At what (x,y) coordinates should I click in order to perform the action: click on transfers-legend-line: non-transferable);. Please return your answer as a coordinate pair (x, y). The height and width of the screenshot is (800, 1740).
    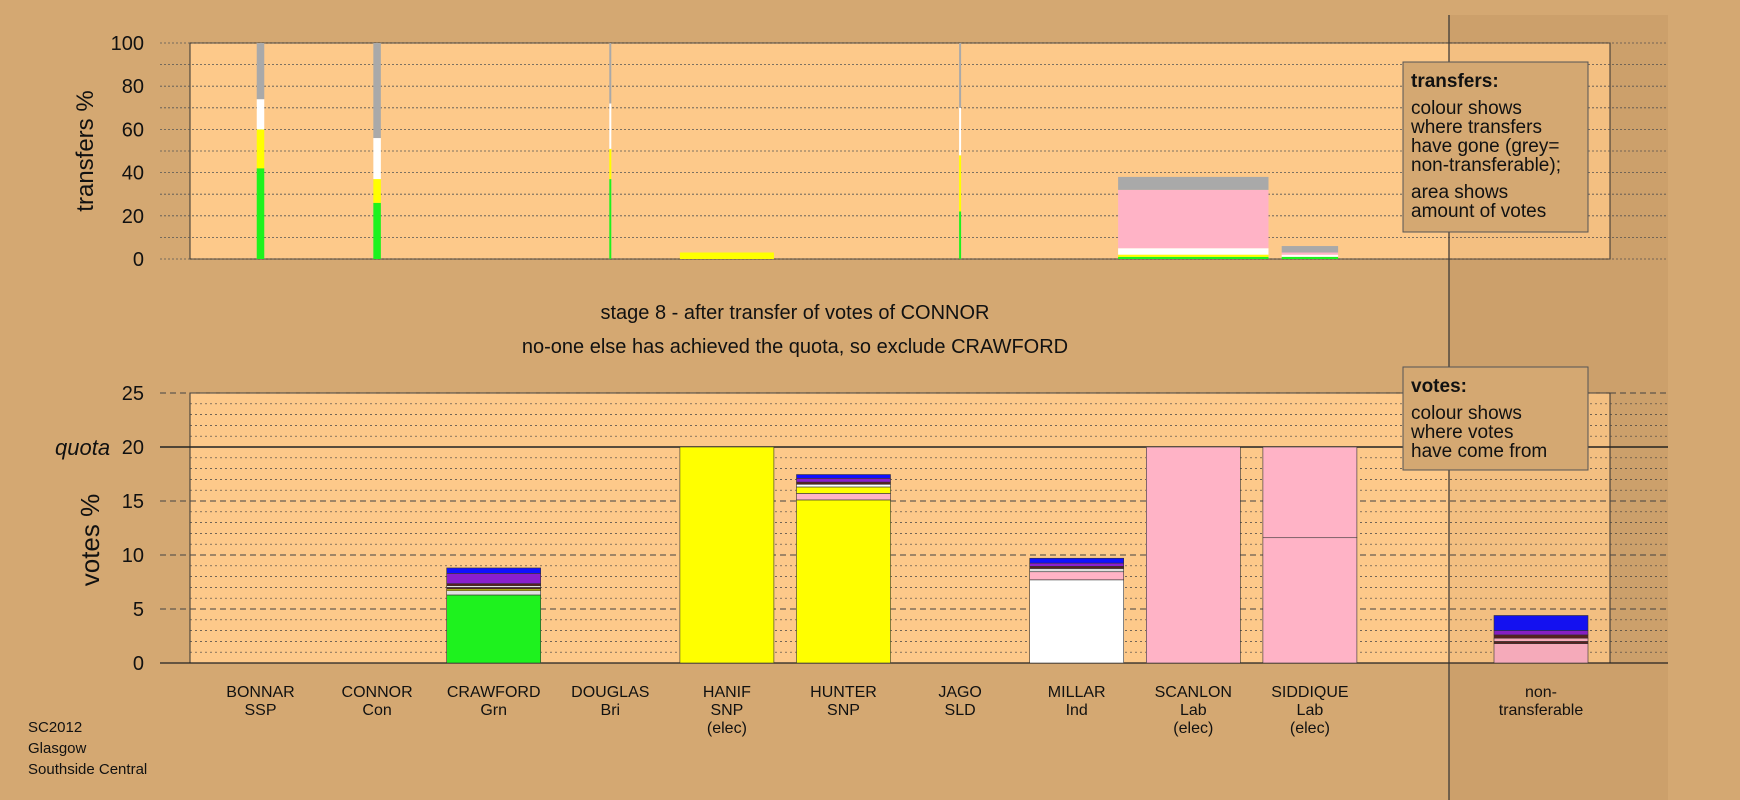
    Looking at the image, I should click on (1486, 165).